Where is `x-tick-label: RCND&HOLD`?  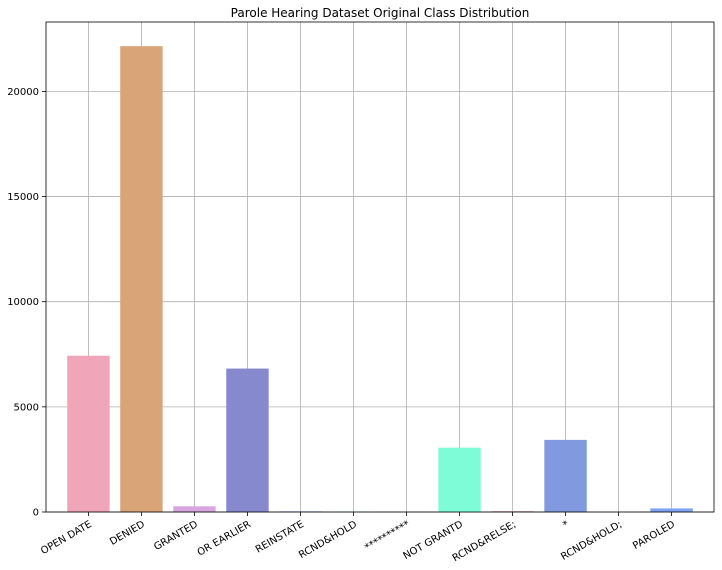
x-tick-label: RCND&HOLD is located at coordinates (328, 540).